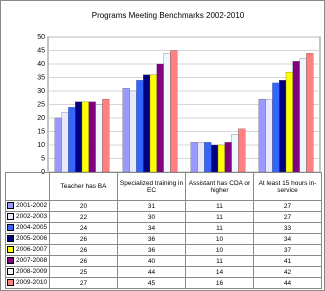 The width and height of the screenshot is (325, 291). What do you see at coordinates (287, 228) in the screenshot?
I see `table-value: 33` at bounding box center [287, 228].